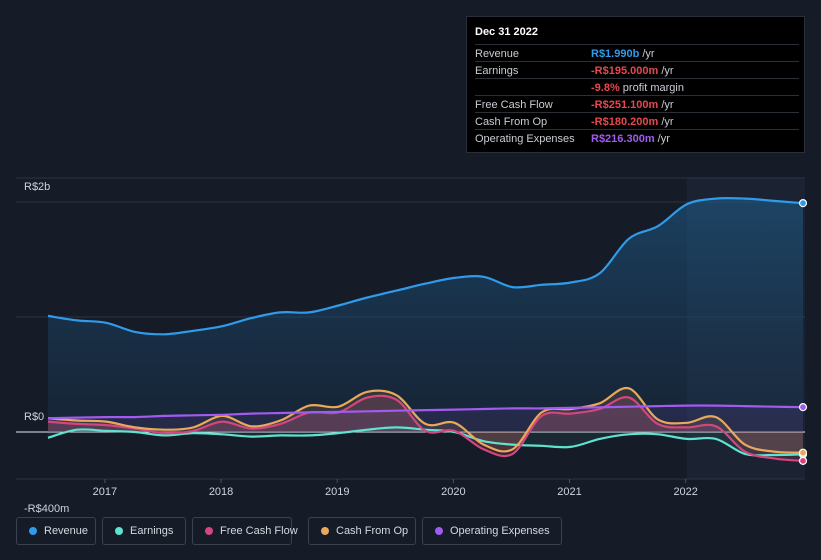 This screenshot has width=821, height=560. What do you see at coordinates (453, 492) in the screenshot?
I see `x-tick-label: 2020` at bounding box center [453, 492].